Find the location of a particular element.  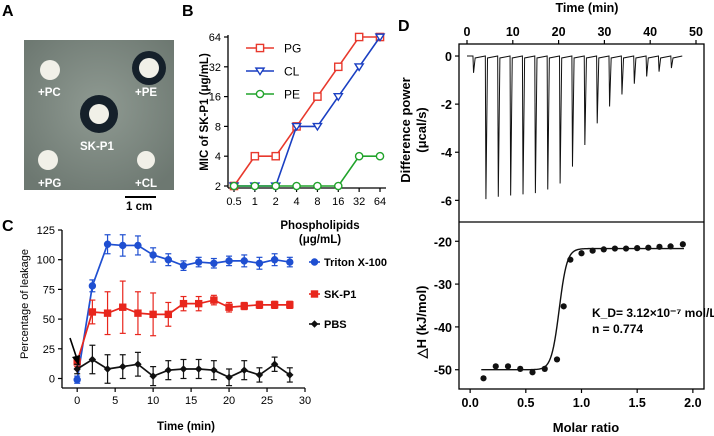

b-x-tick-label: 32 is located at coordinates (359, 202).